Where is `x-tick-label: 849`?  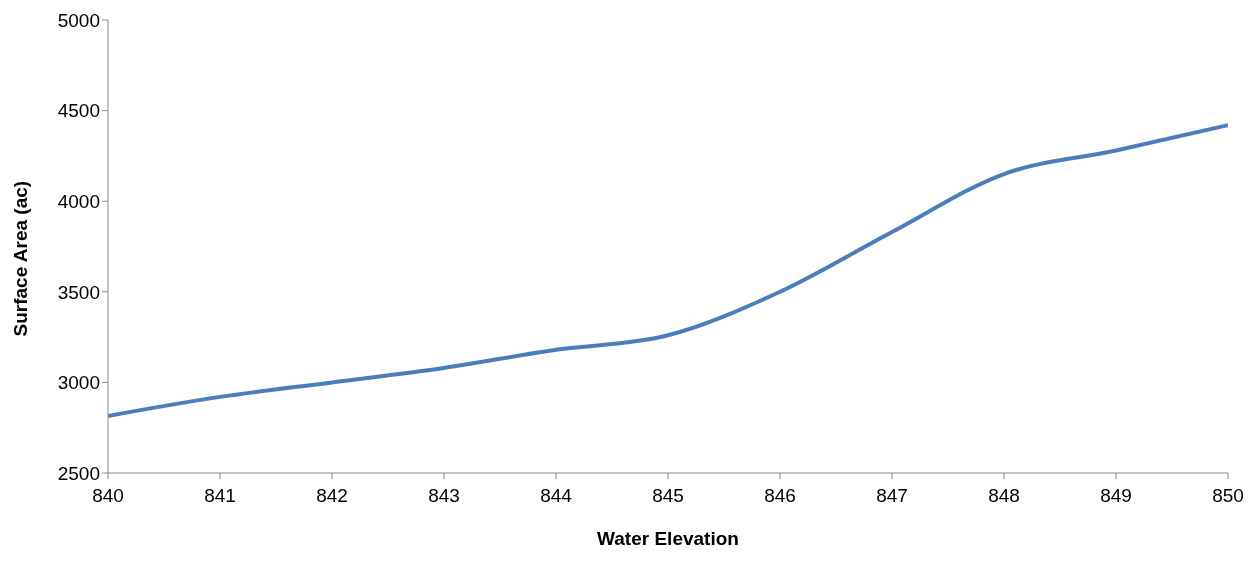
x-tick-label: 849 is located at coordinates (1116, 496).